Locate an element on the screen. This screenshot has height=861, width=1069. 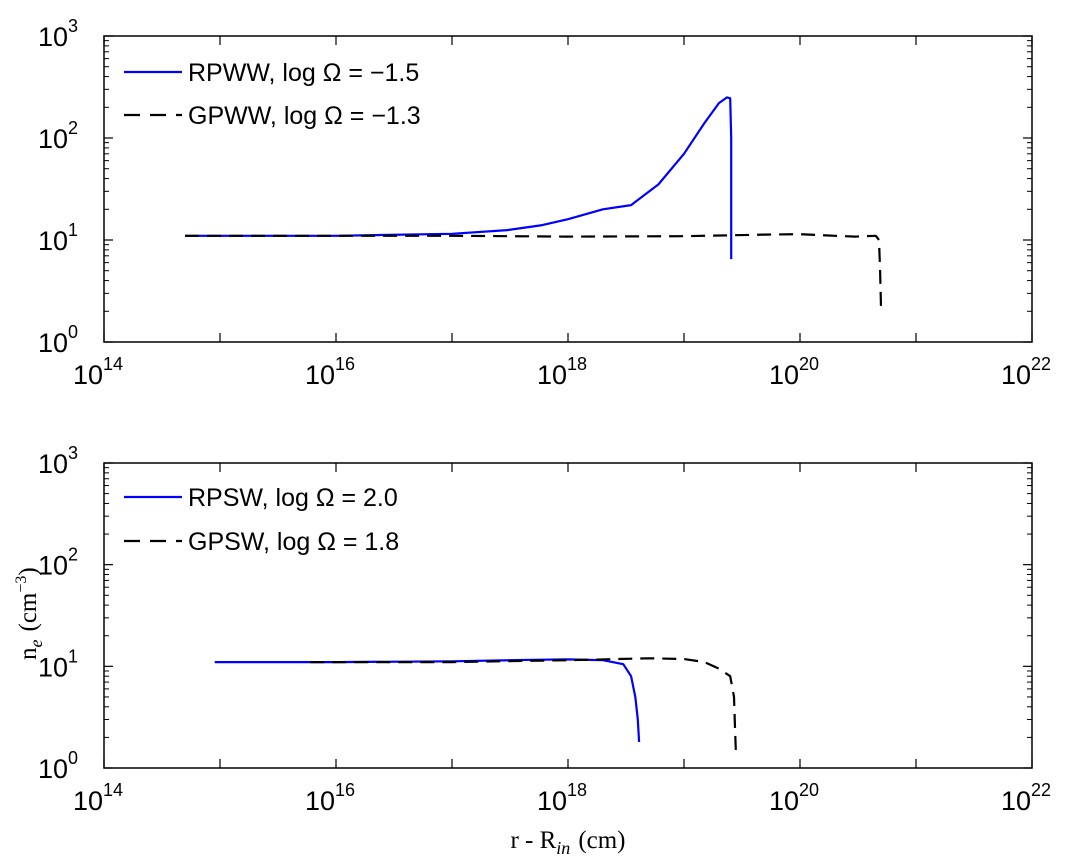
bottom-xtick-label: 1016 is located at coordinates (330, 798).